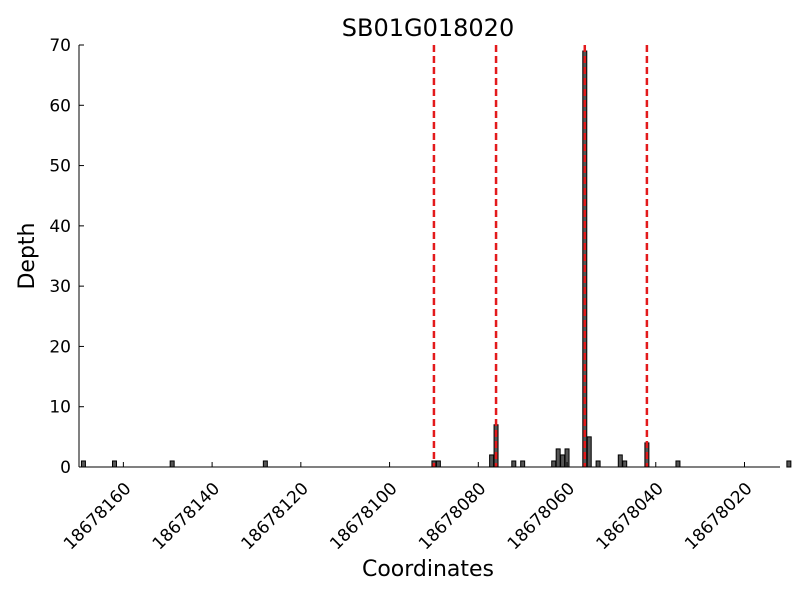 The image size is (800, 600). I want to click on y-tick-label: 40, so click(60, 227).